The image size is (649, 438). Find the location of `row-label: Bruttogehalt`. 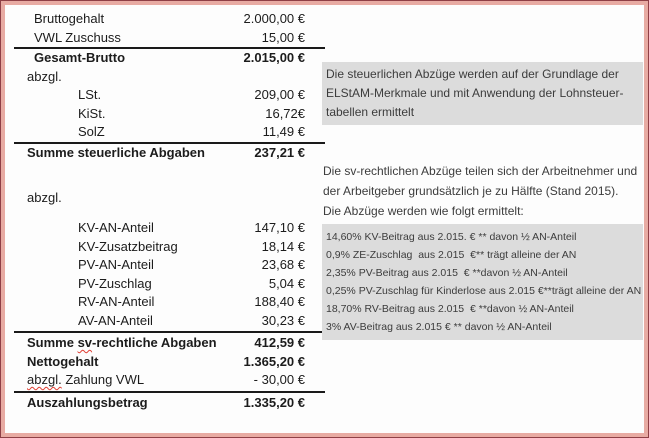

row-label: Bruttogehalt is located at coordinates (69, 18).